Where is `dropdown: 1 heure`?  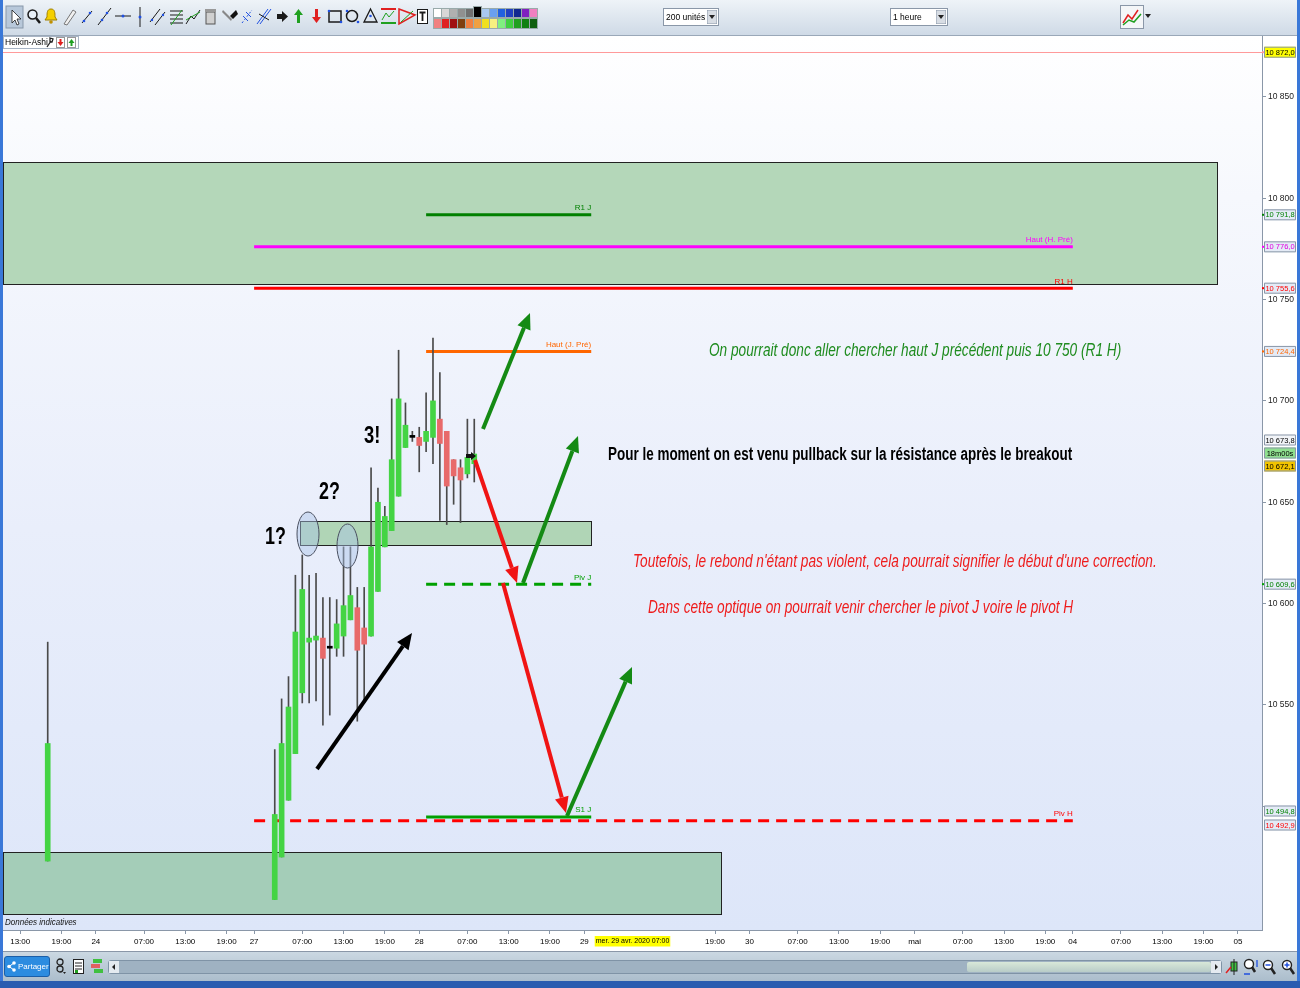 dropdown: 1 heure is located at coordinates (919, 17).